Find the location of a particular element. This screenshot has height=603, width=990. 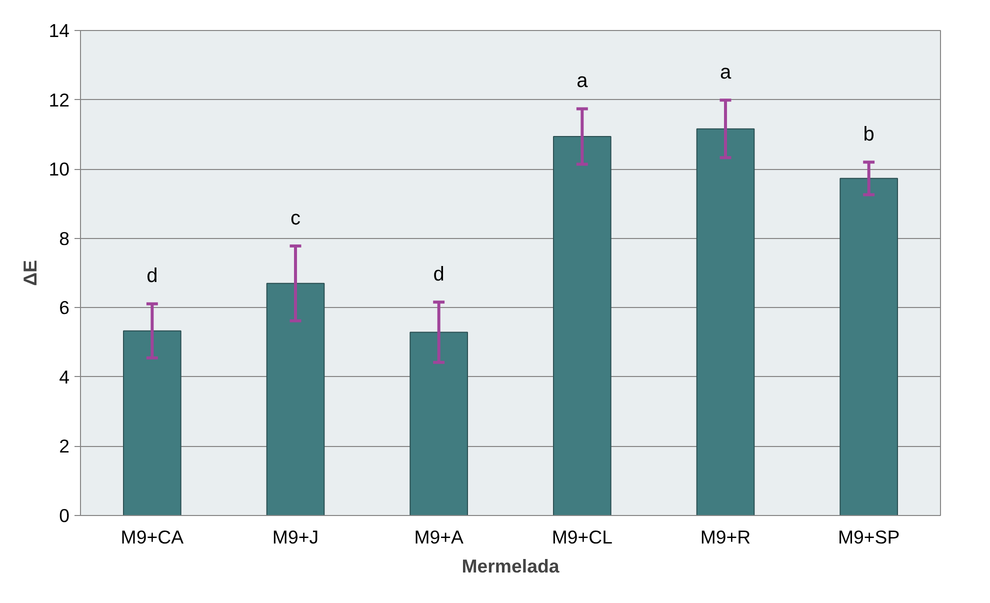

x-tick-label: M9+SP is located at coordinates (869, 537).